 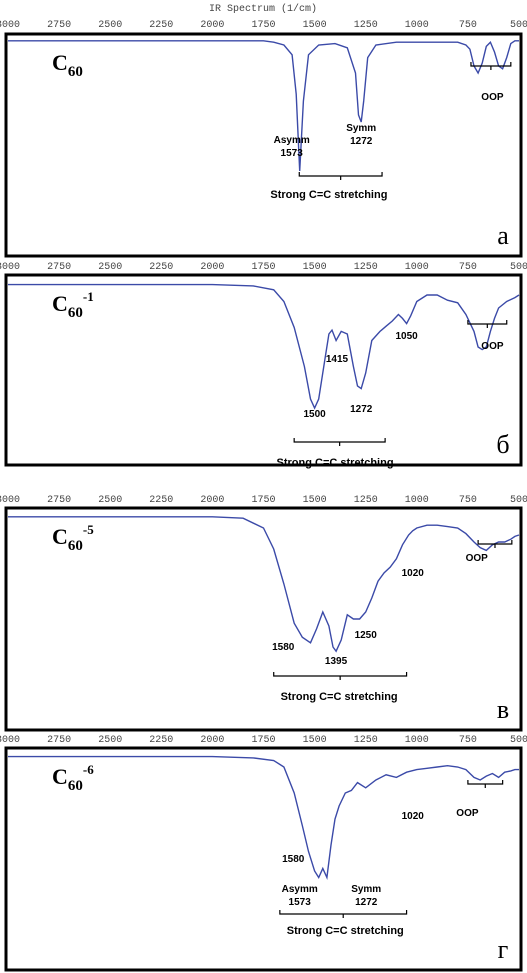 I want to click on peak-annotation: 1500, so click(x=314, y=414).